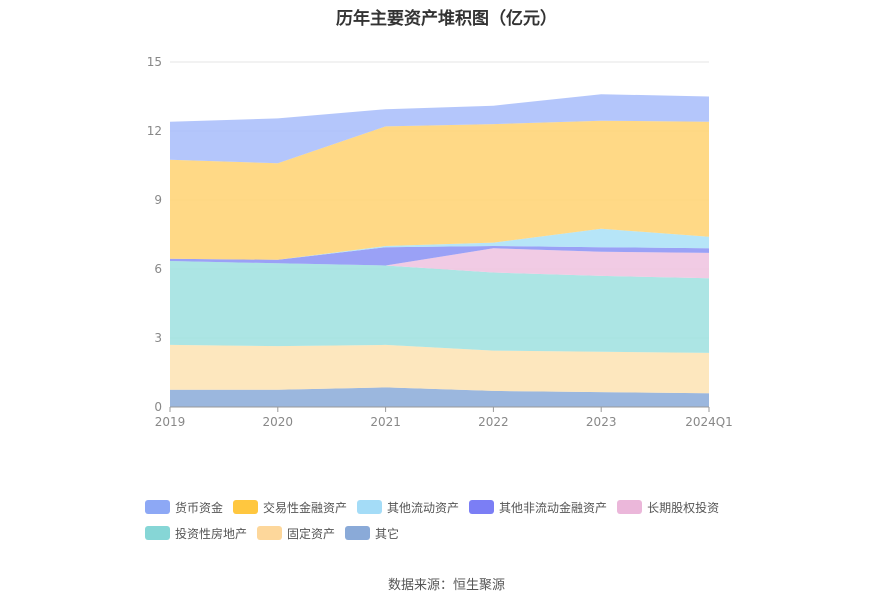  I want to click on legend-item: 其他非流动金融资产, so click(538, 507).